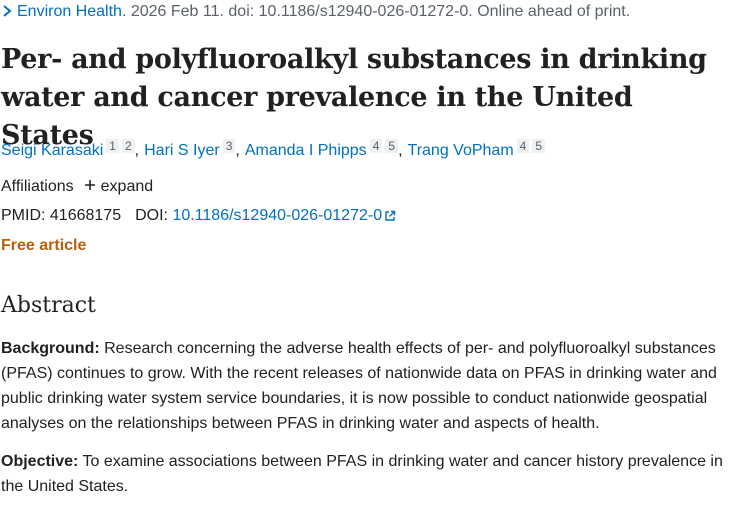 This screenshot has height=512, width=750. I want to click on free-article: Free article, so click(44, 245).